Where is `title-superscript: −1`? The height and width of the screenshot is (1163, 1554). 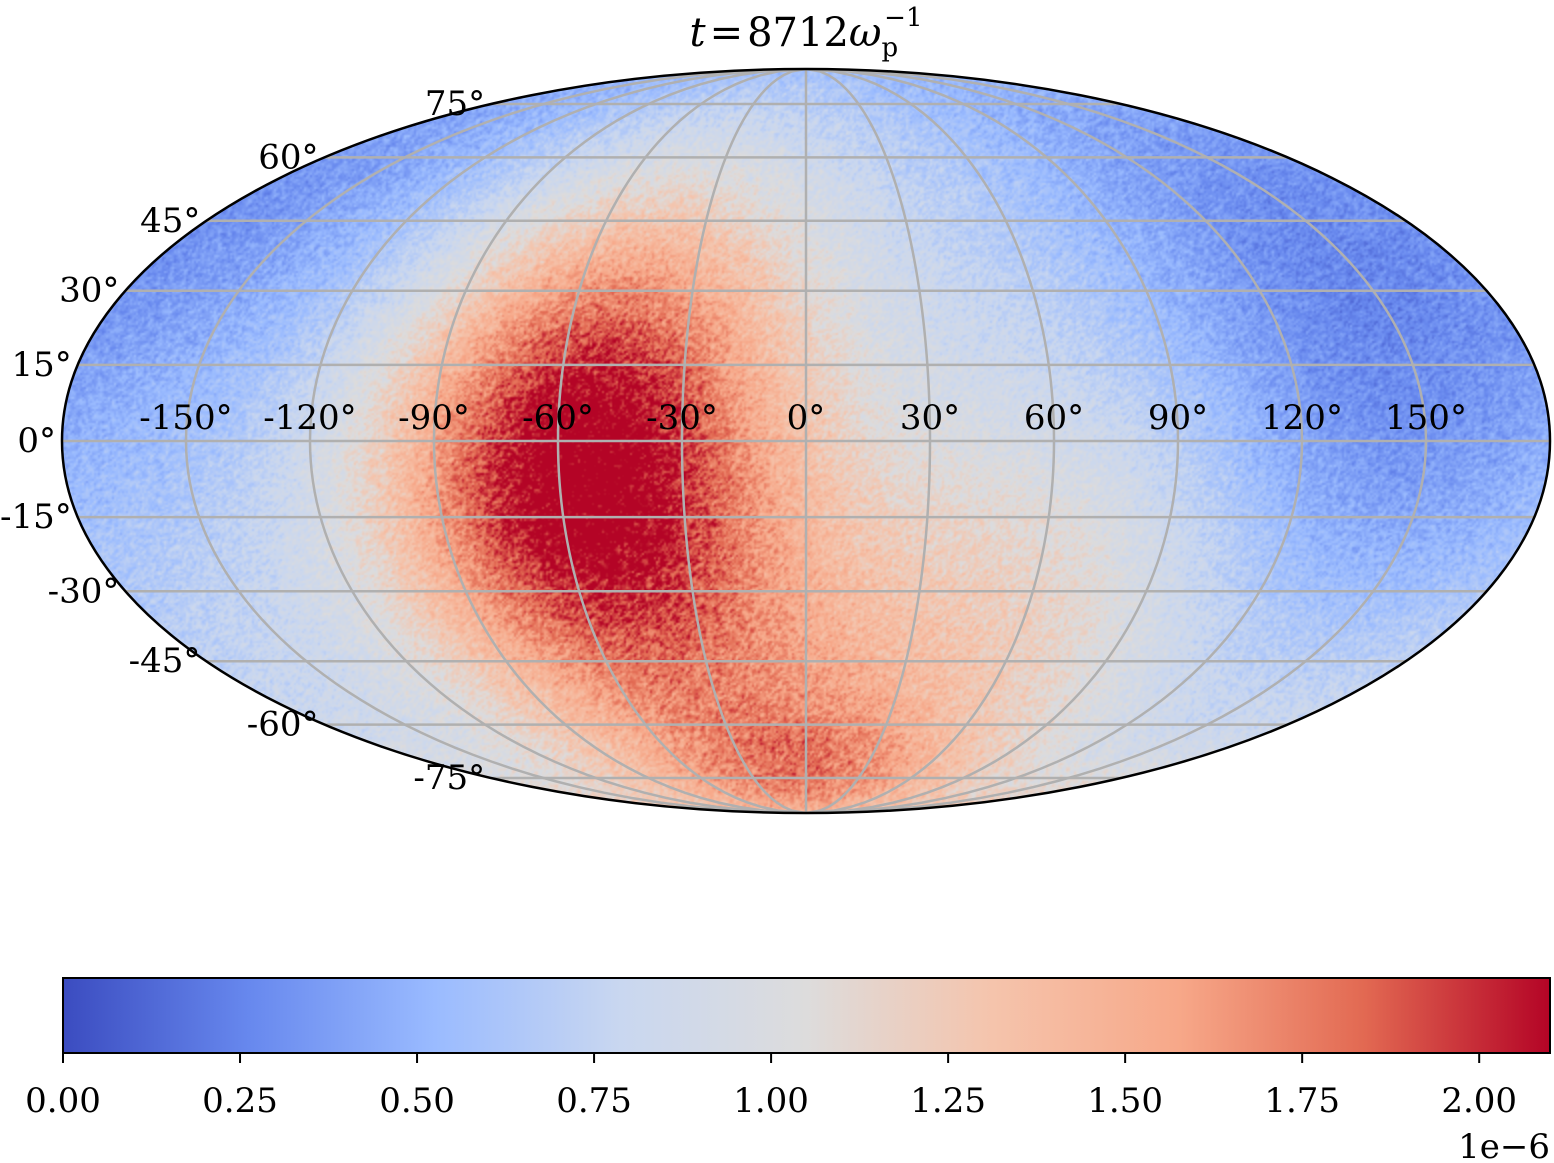
title-superscript: −1 is located at coordinates (903, 18).